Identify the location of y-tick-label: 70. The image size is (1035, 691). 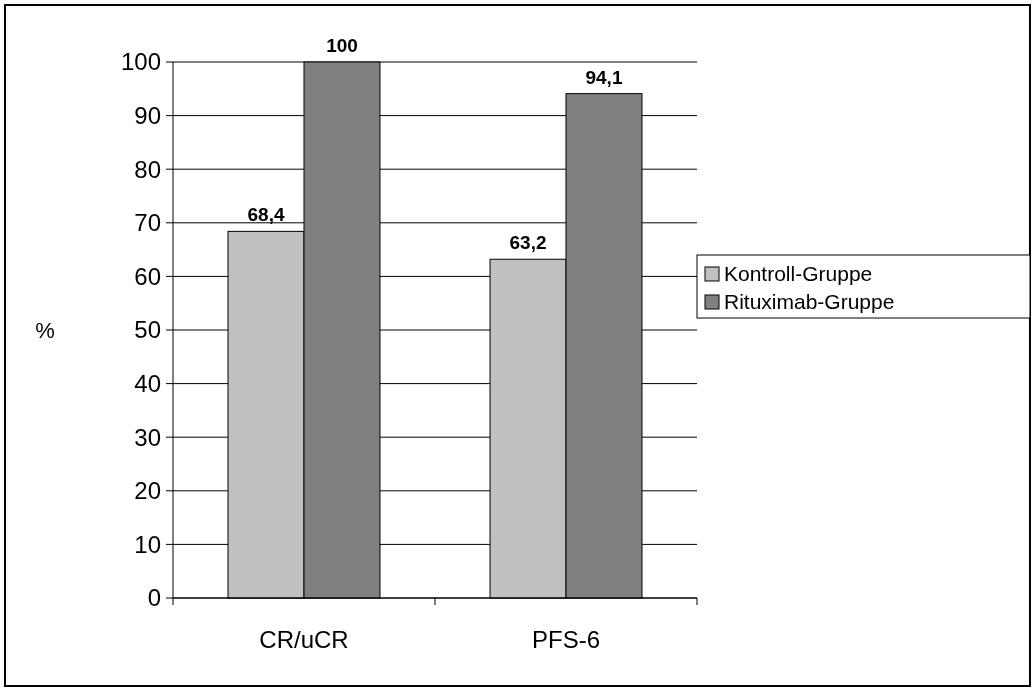
(147, 223).